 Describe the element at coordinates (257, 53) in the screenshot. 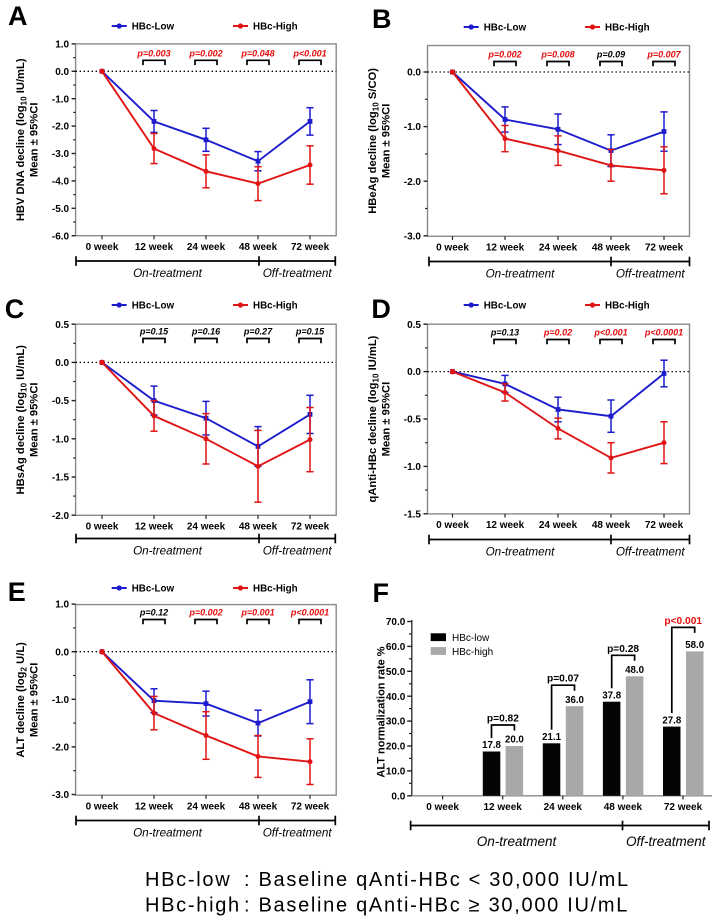

I see `svg-text: p=0.048` at that location.